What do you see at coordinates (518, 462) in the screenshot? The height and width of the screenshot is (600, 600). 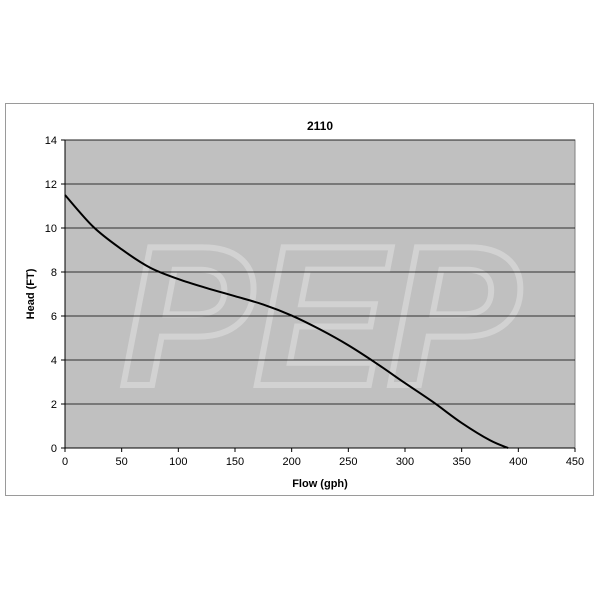 I see `x-tick-label: 400` at bounding box center [518, 462].